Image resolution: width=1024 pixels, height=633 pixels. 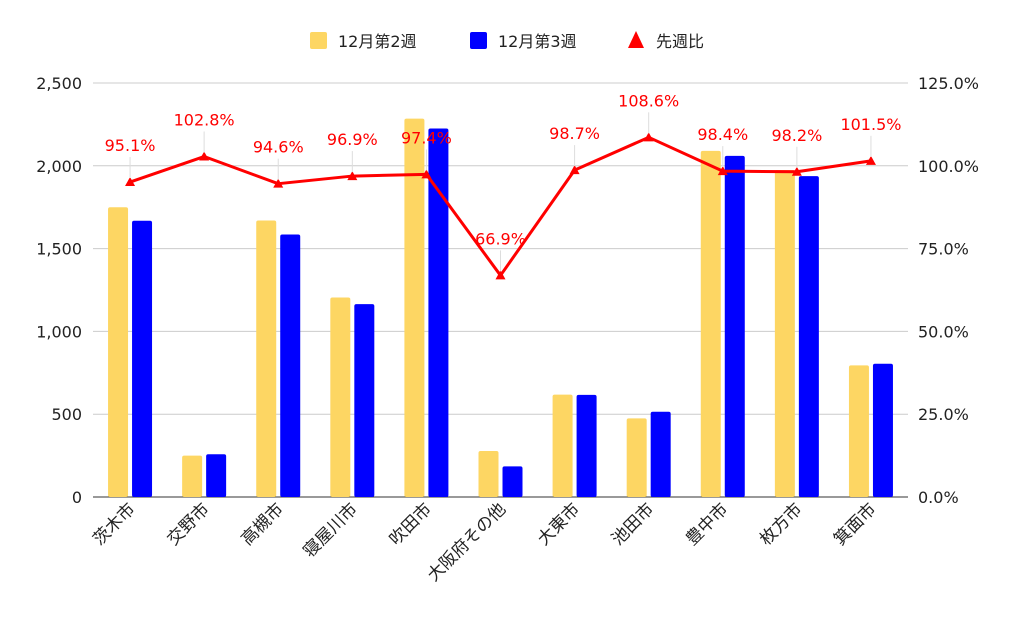 What do you see at coordinates (574, 133) in the screenshot?
I see `ratio-data-label: 98.7%` at bounding box center [574, 133].